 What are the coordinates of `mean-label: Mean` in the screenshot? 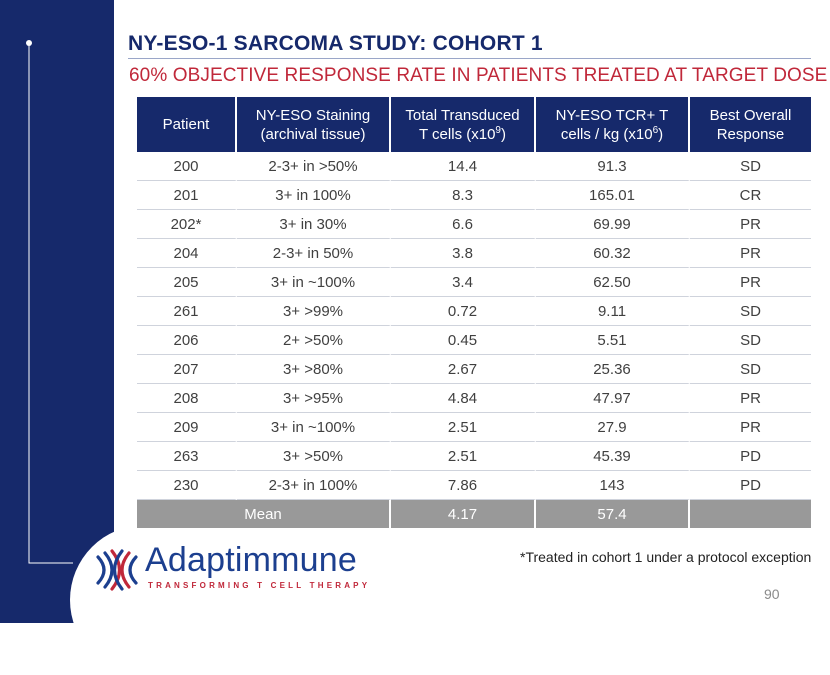 It's located at (264, 514).